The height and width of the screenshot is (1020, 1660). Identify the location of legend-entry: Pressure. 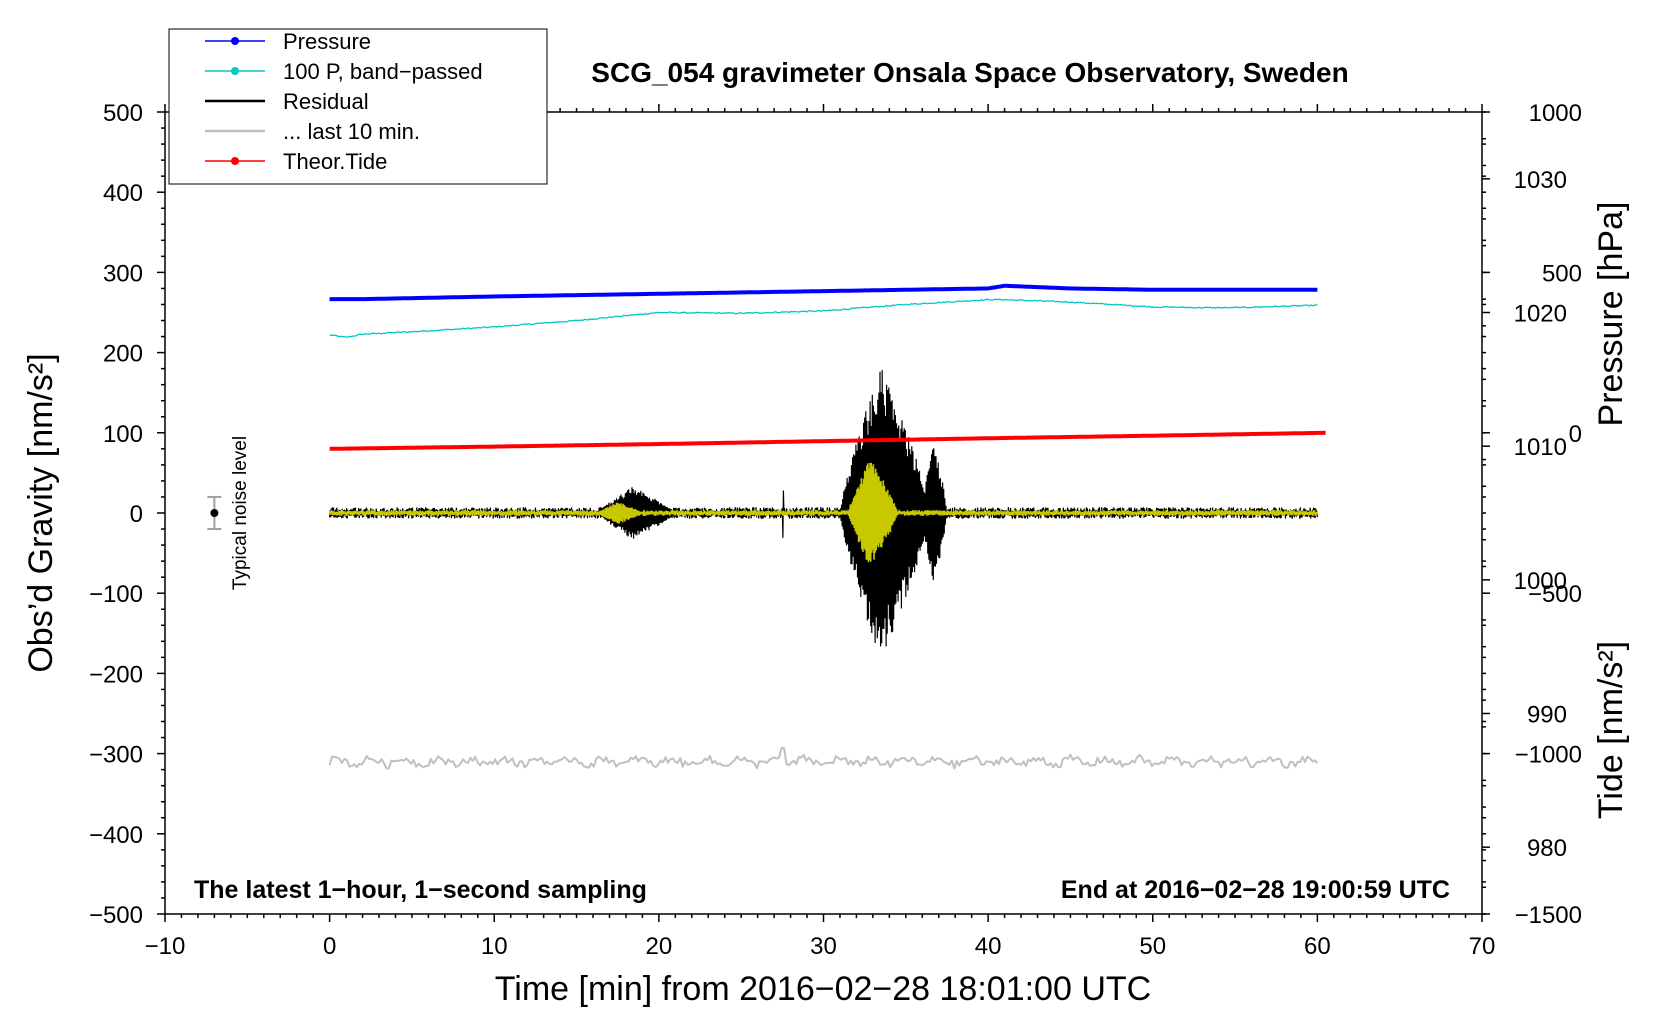
(288, 41).